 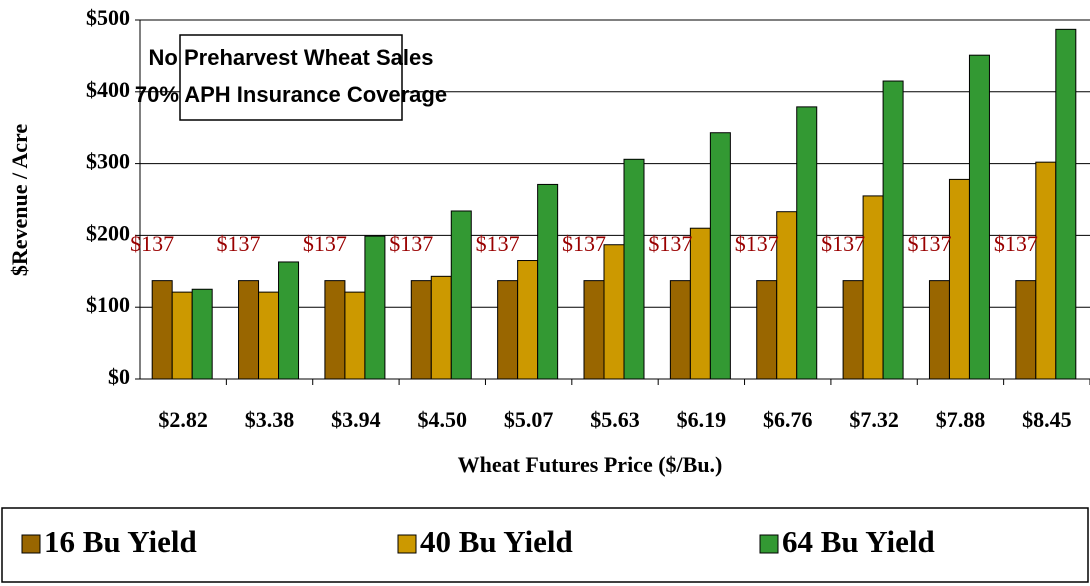 I want to click on y-axis-title: $Revenue / Acre, so click(x=19, y=200).